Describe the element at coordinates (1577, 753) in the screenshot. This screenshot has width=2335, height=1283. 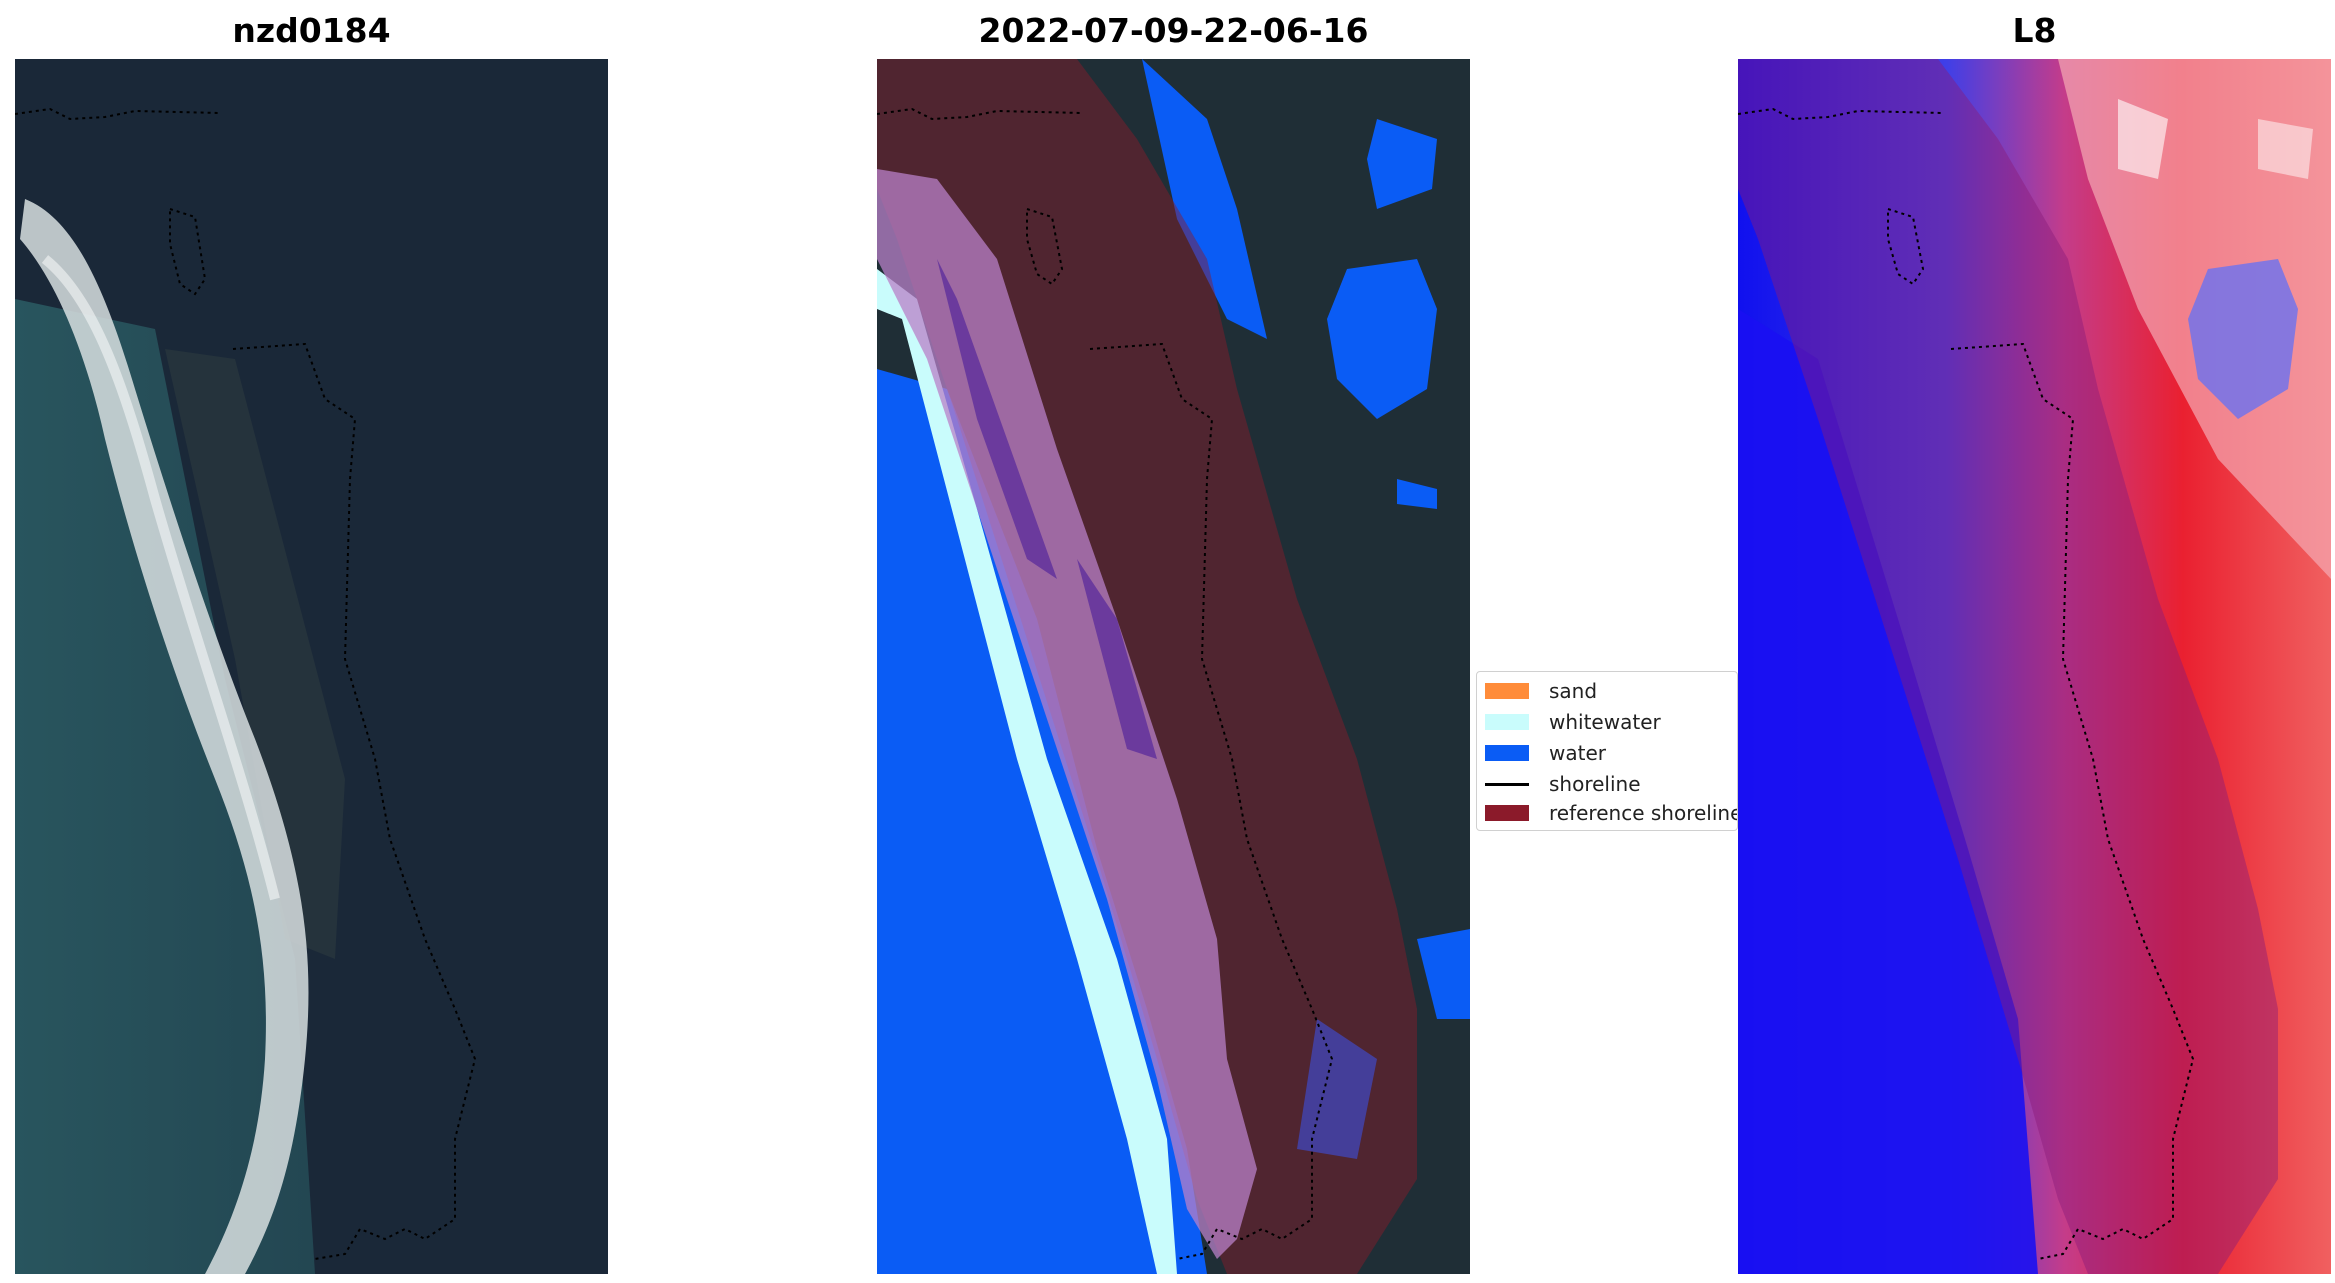
I see `legend-label: water` at that location.